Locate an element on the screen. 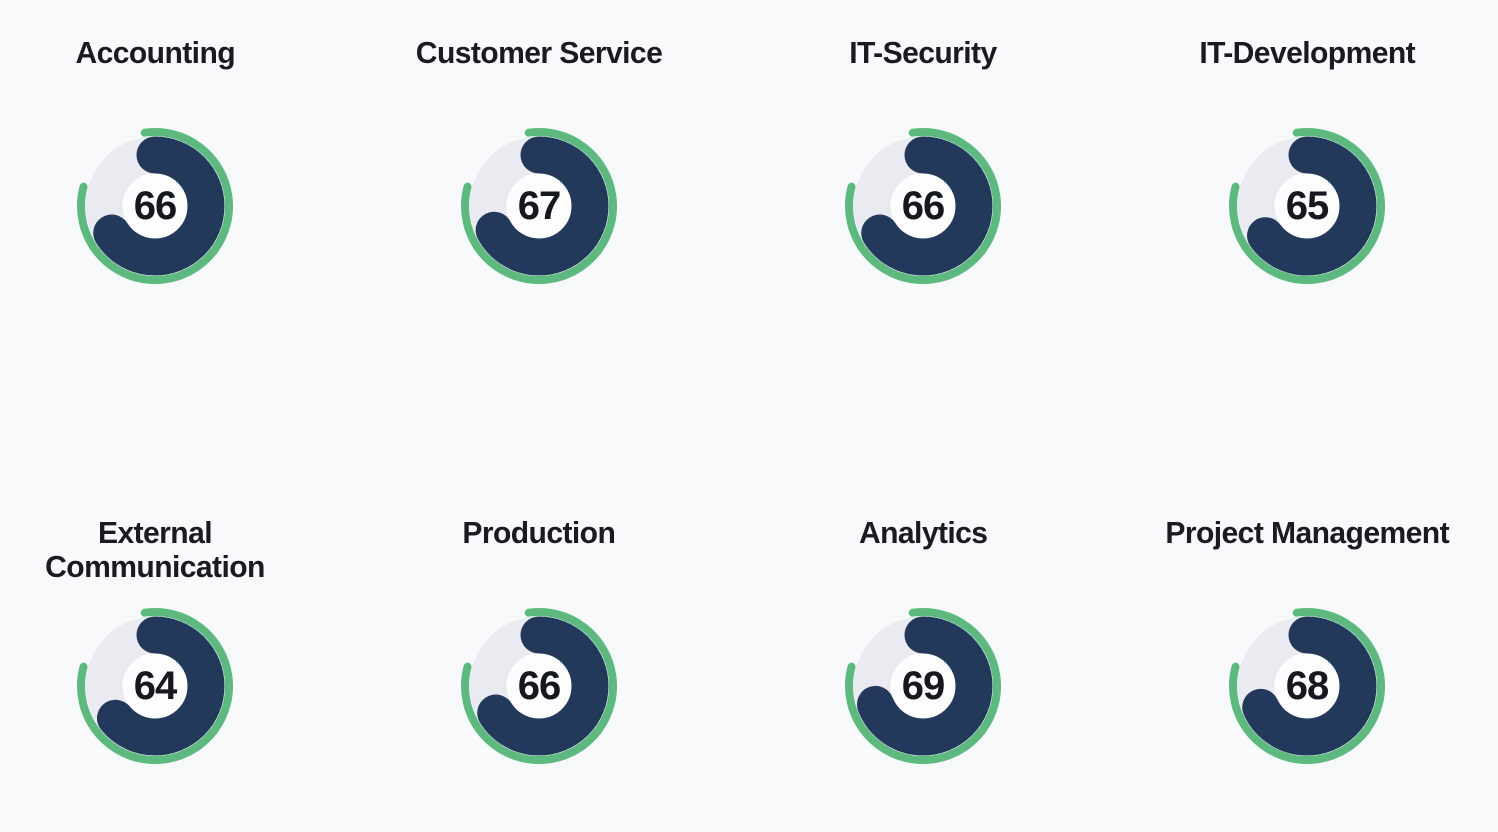 The height and width of the screenshot is (832, 1498). gauge-title: Project Management is located at coordinates (1307, 532).